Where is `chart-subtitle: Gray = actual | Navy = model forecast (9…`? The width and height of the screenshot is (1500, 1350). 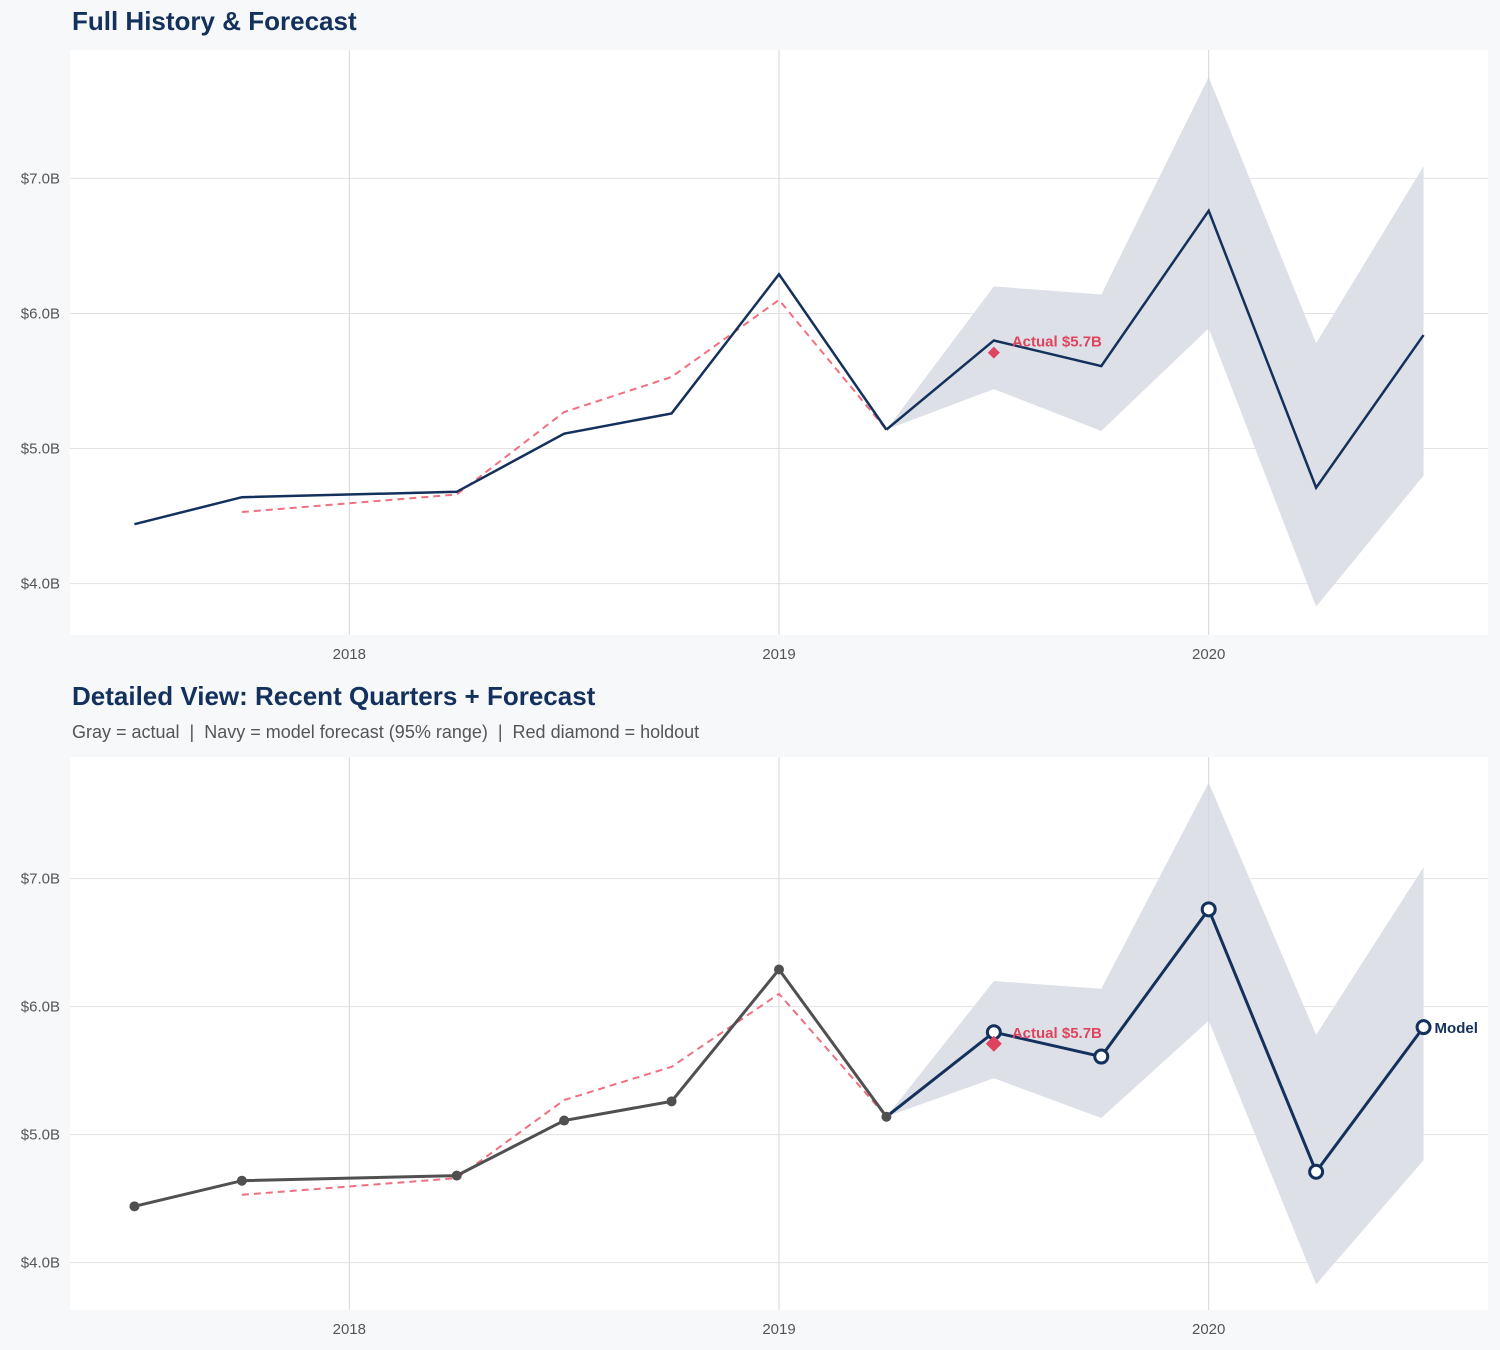 chart-subtitle: Gray = actual | Navy = model forecast (9… is located at coordinates (386, 732).